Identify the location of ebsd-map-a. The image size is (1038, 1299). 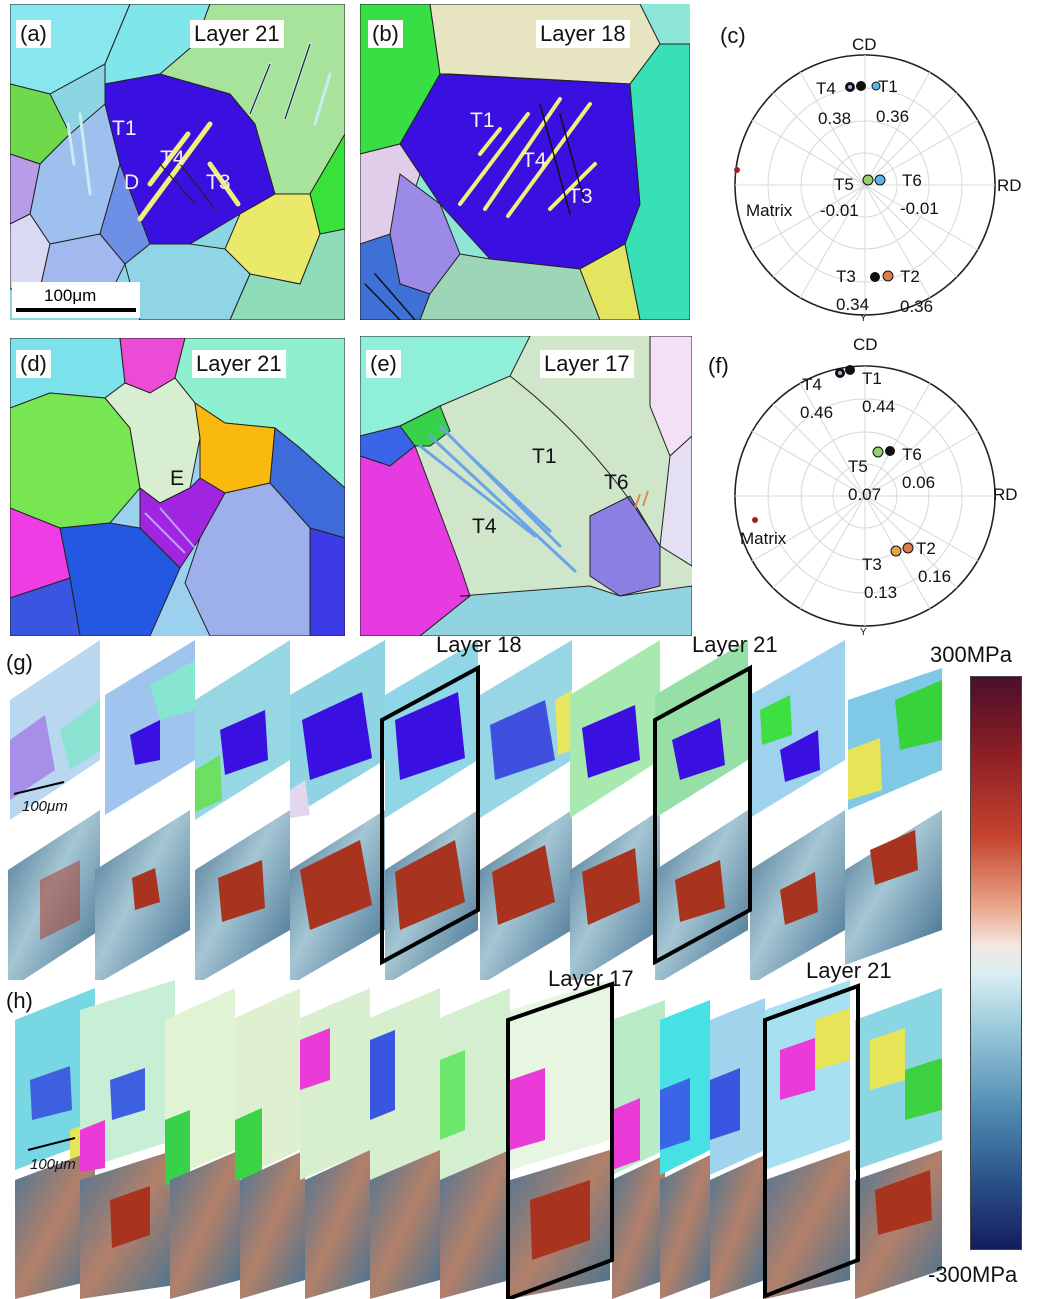
(177, 162).